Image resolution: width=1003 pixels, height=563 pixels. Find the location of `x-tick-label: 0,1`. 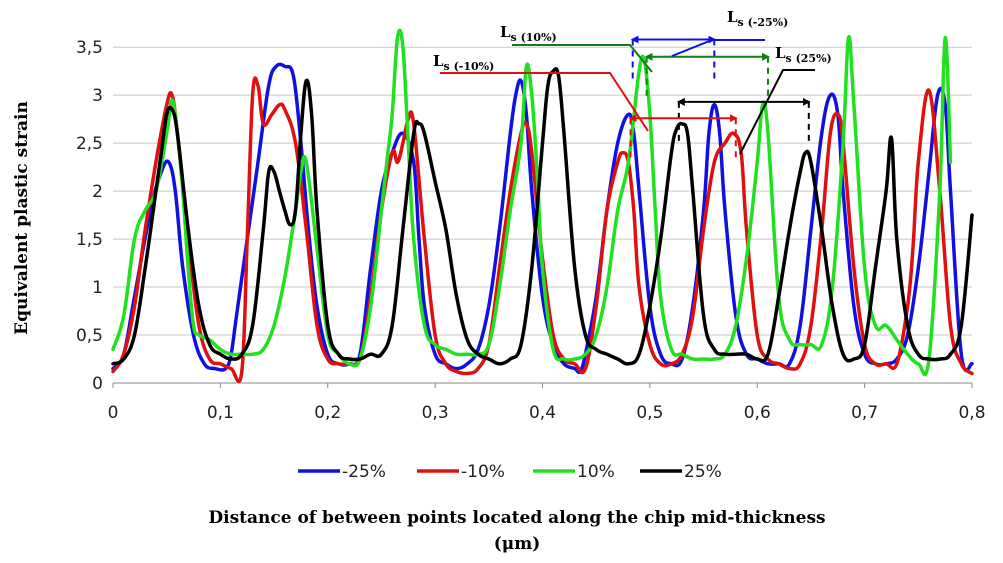

x-tick-label: 0,1 is located at coordinates (220, 413).